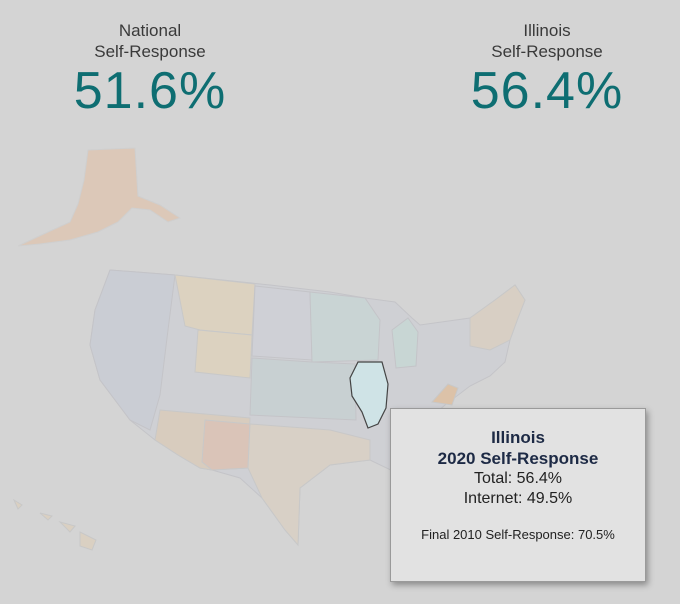 The image size is (680, 604). I want to click on state-illinois, so click(369, 395).